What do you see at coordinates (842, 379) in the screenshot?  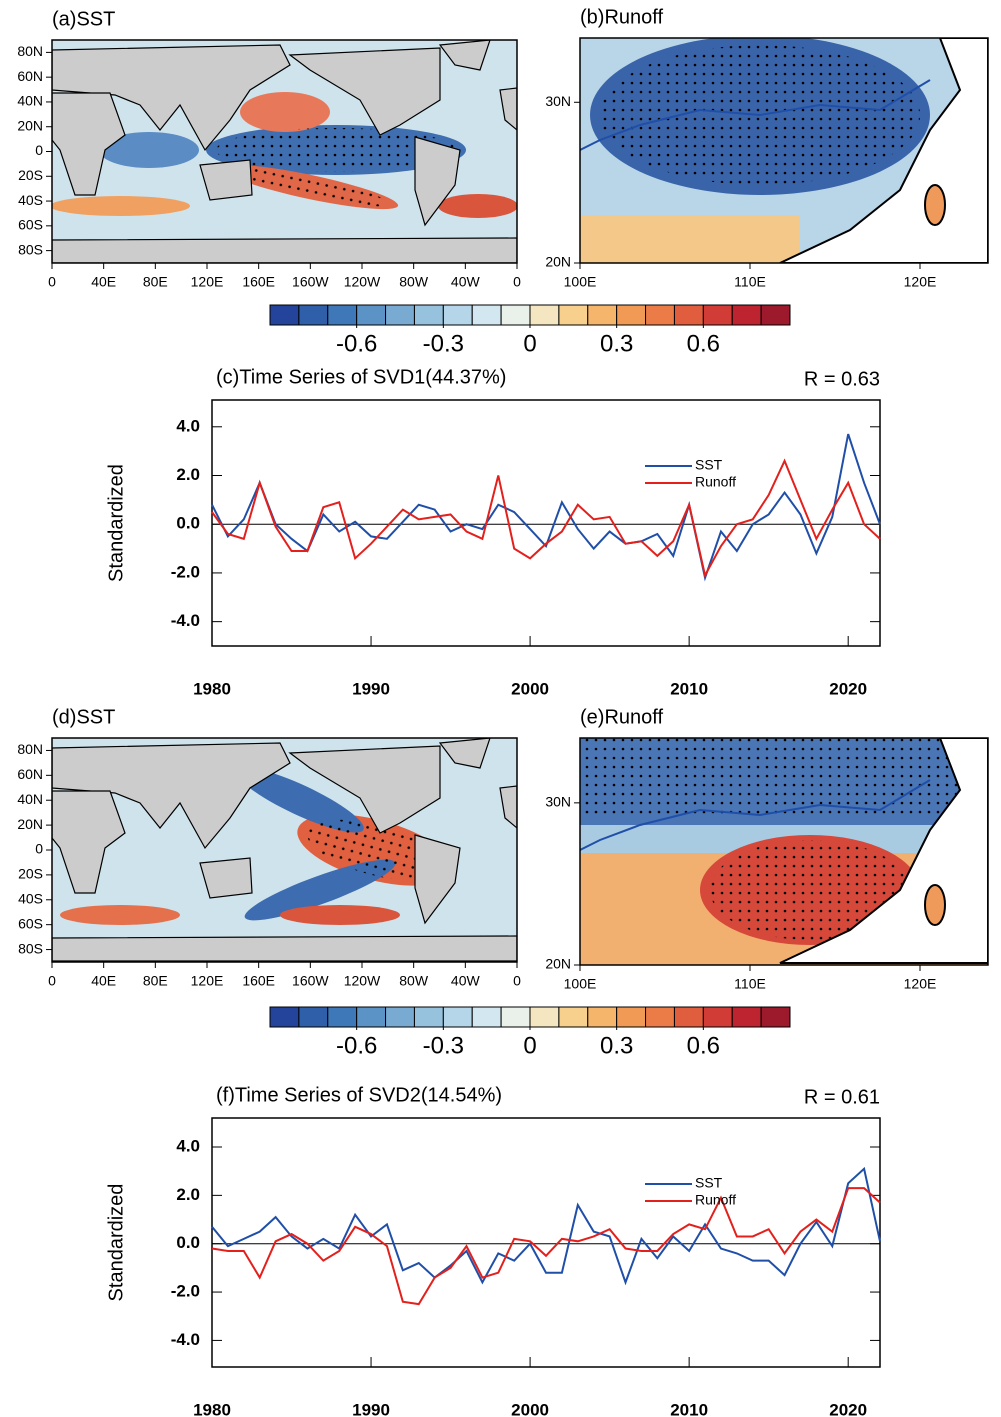 I see `annotation: R = 0.63` at bounding box center [842, 379].